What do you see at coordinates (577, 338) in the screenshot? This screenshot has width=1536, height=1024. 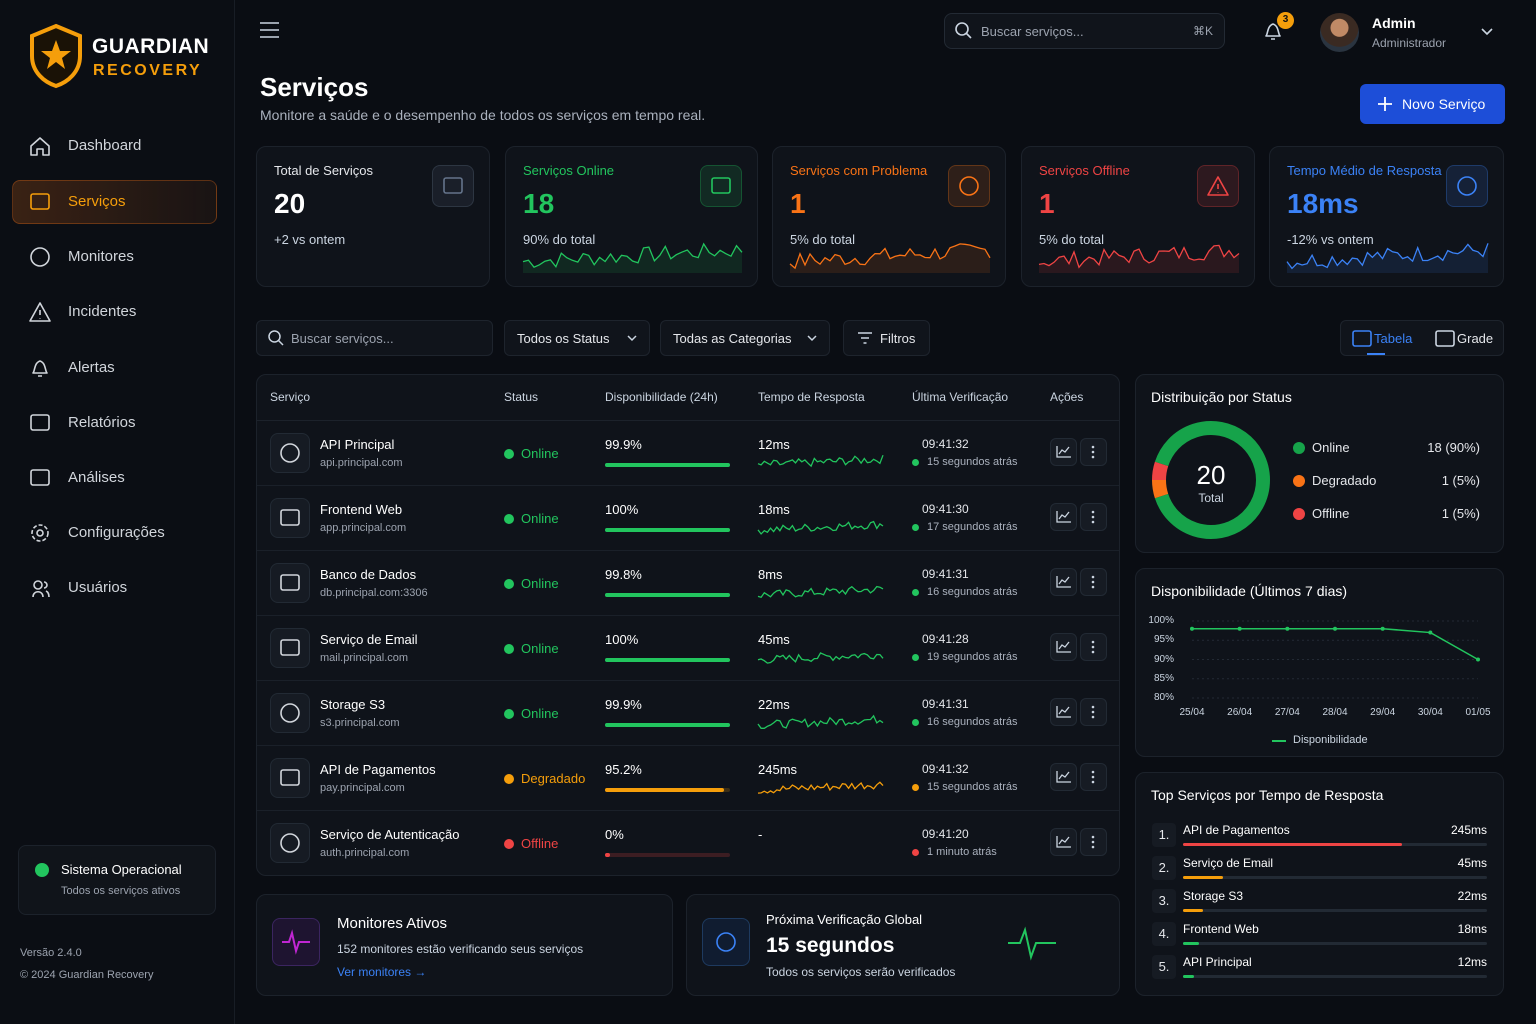 I see `status-filter` at bounding box center [577, 338].